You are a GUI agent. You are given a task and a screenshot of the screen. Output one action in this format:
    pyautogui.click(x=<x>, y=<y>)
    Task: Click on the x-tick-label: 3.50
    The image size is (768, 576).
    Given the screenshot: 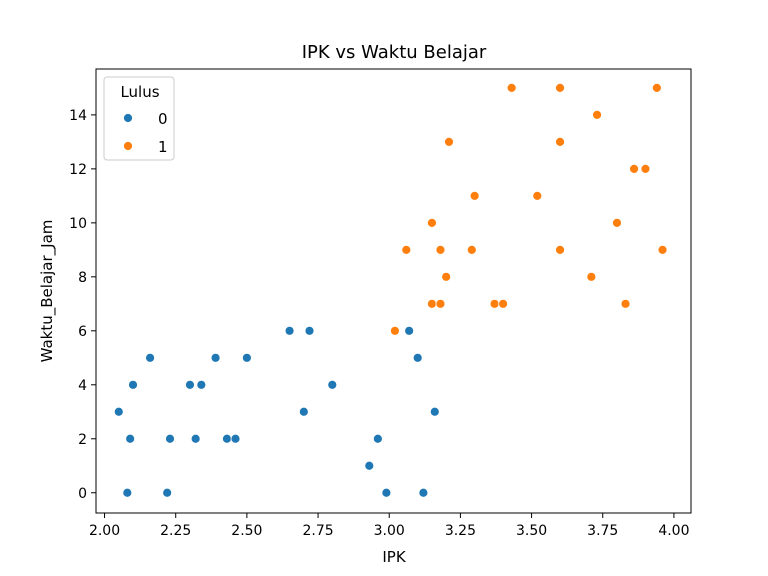 What is the action you would take?
    pyautogui.click(x=531, y=531)
    